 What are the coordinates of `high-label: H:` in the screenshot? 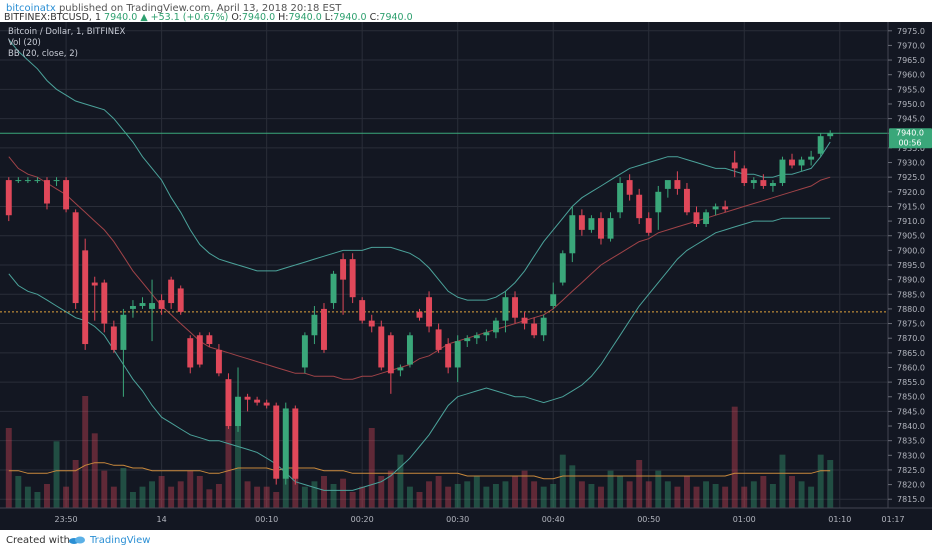 It's located at (283, 17).